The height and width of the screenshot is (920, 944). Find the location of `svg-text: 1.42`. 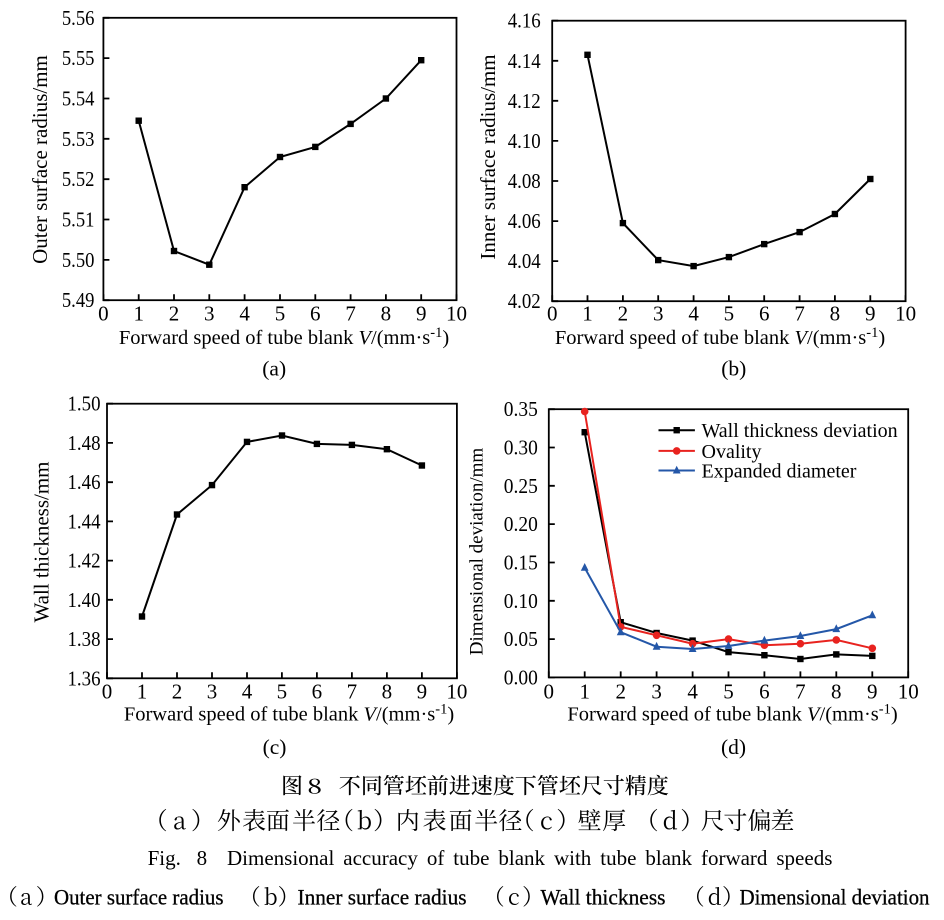

svg-text: 1.42 is located at coordinates (84, 561).